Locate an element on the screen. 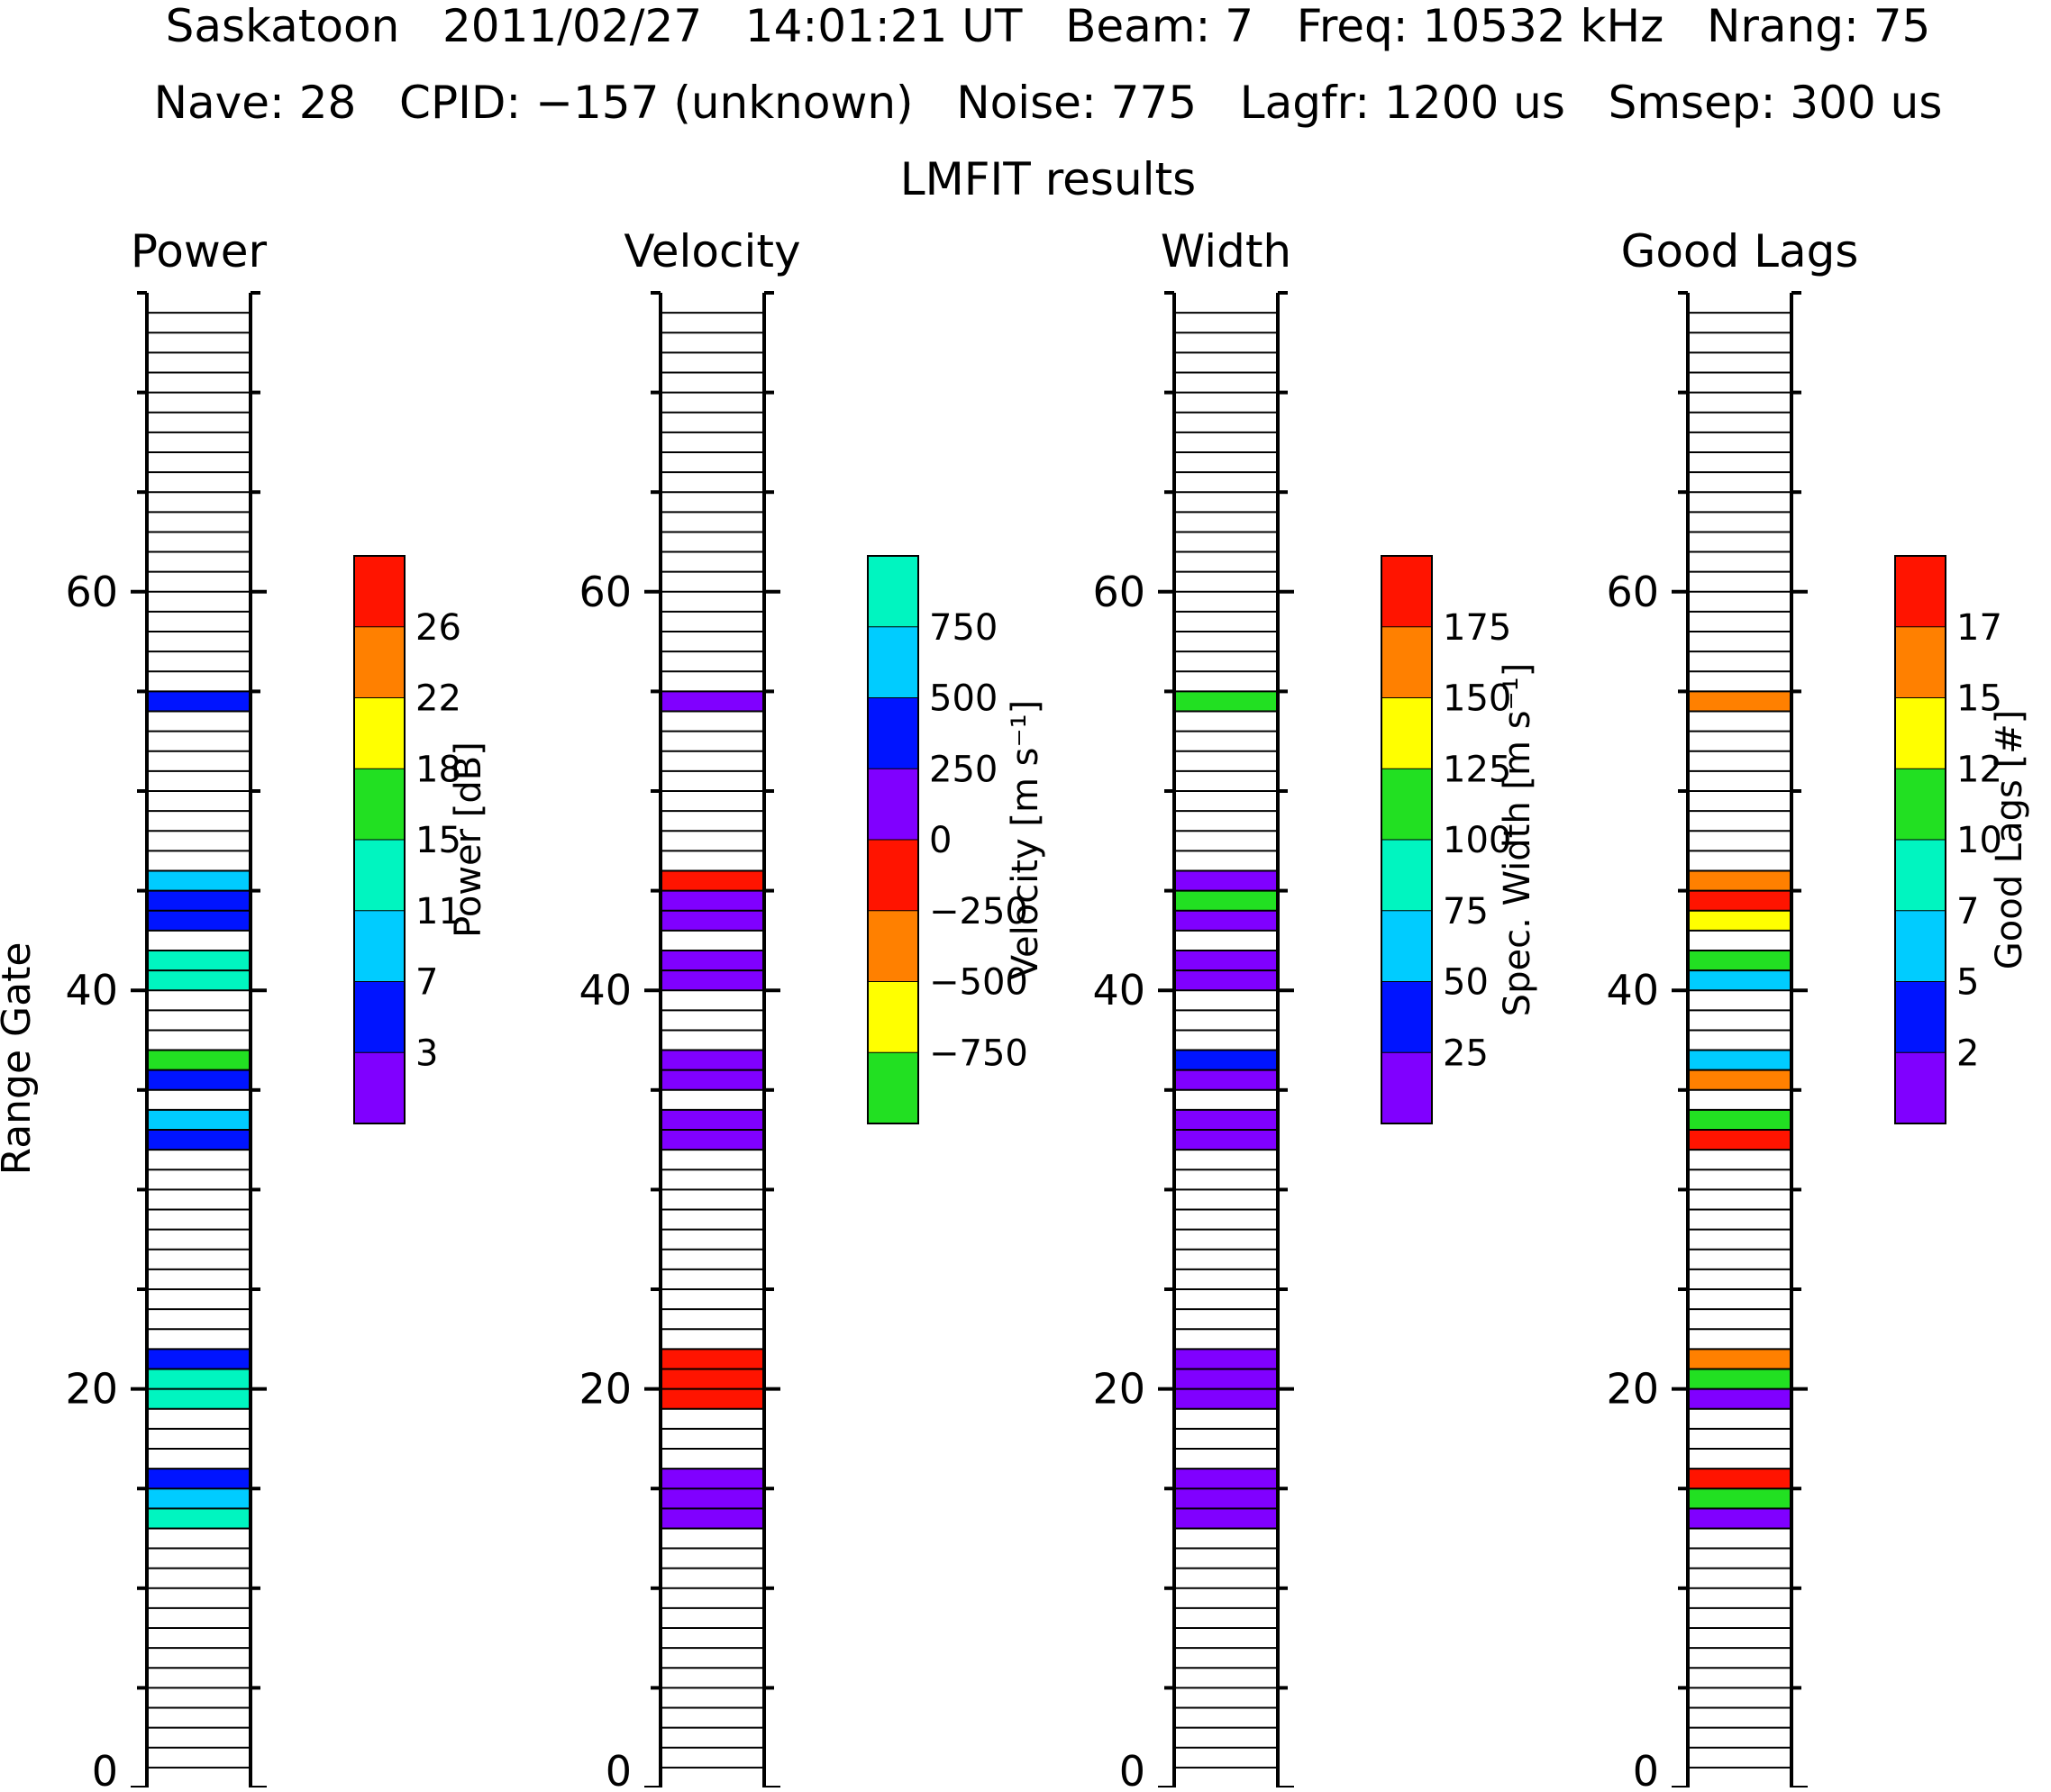 Image resolution: width=2051 pixels, height=1792 pixels. y-axis-label: Range Gate is located at coordinates (20, 1059).